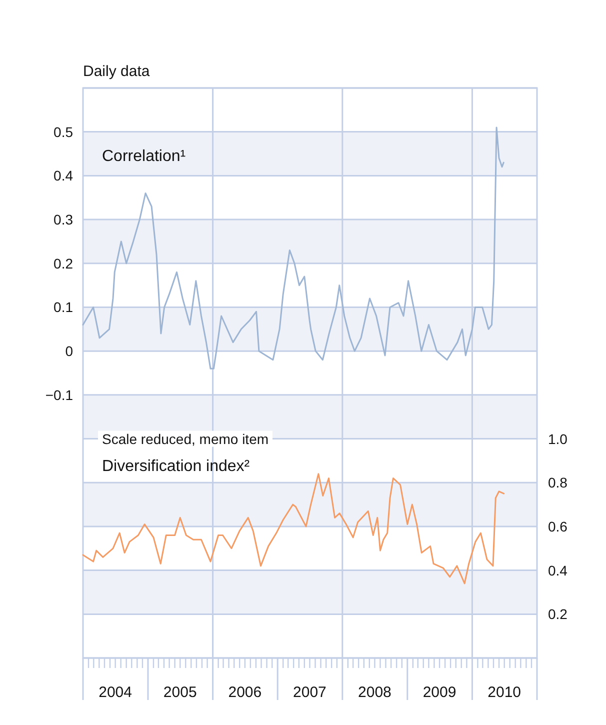 Image resolution: width=606 pixels, height=725 pixels. Describe the element at coordinates (375, 692) in the screenshot. I see `x-tick-label: 2008` at that location.